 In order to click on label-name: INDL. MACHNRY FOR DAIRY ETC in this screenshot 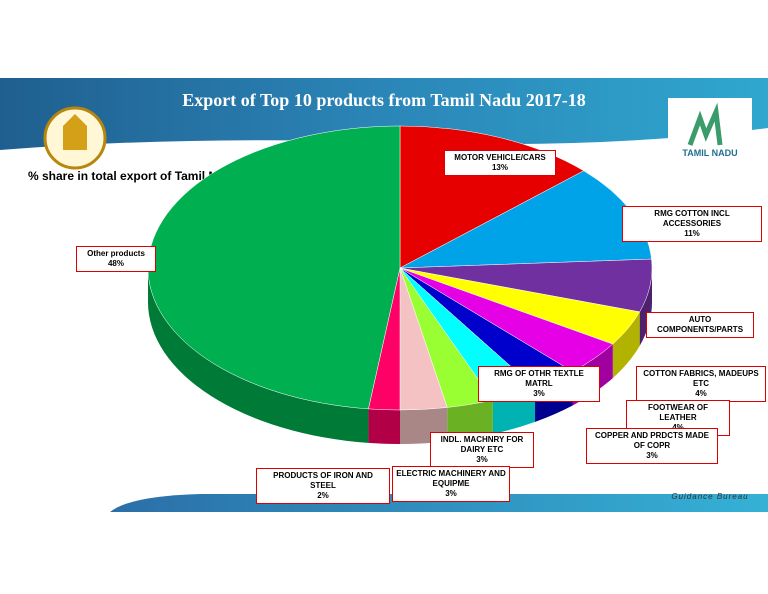, I will do `click(482, 444)`.